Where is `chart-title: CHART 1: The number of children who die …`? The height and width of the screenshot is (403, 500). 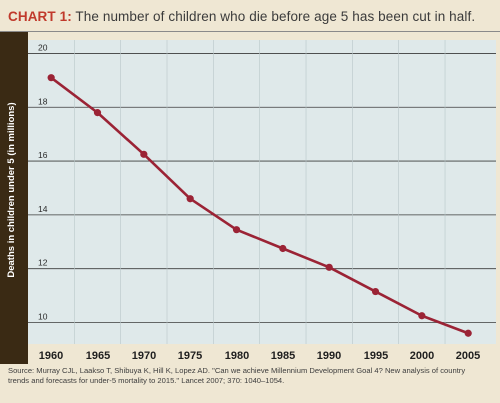 chart-title: CHART 1: The number of children who die … is located at coordinates (252, 16).